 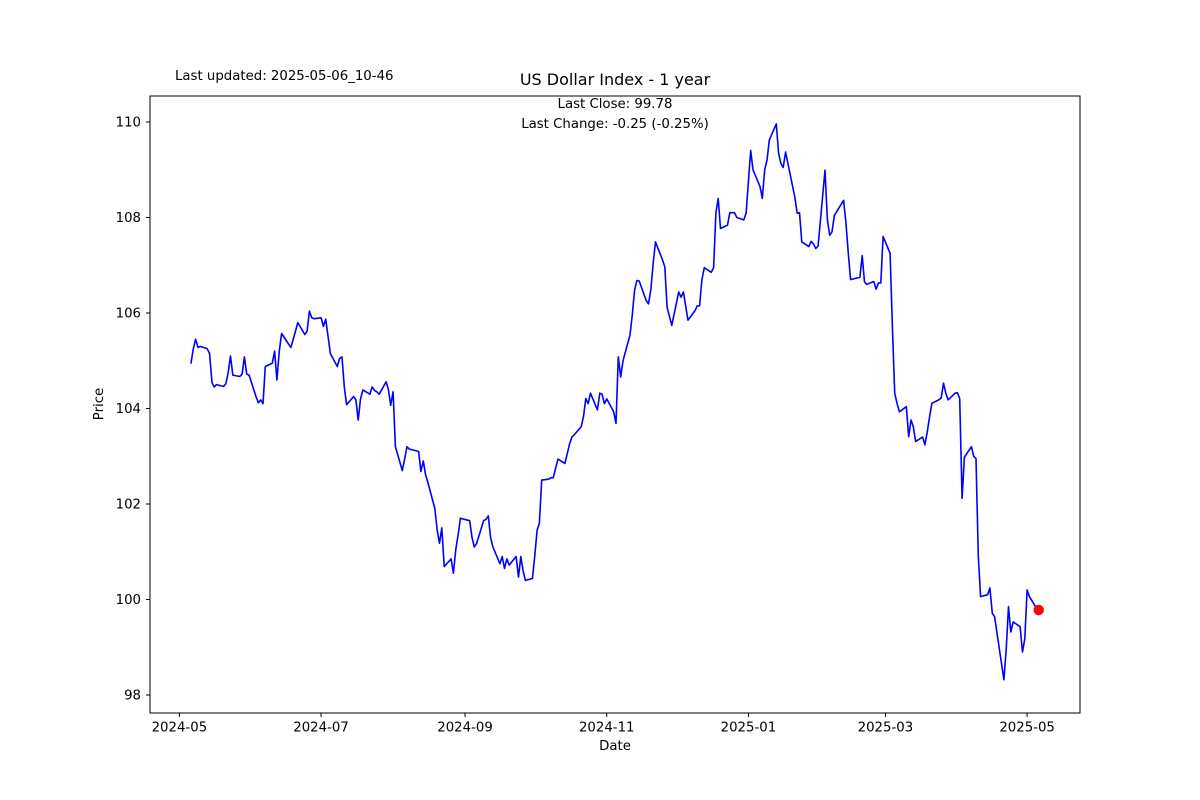 What do you see at coordinates (99, 404) in the screenshot?
I see `y-axis-label: Price` at bounding box center [99, 404].